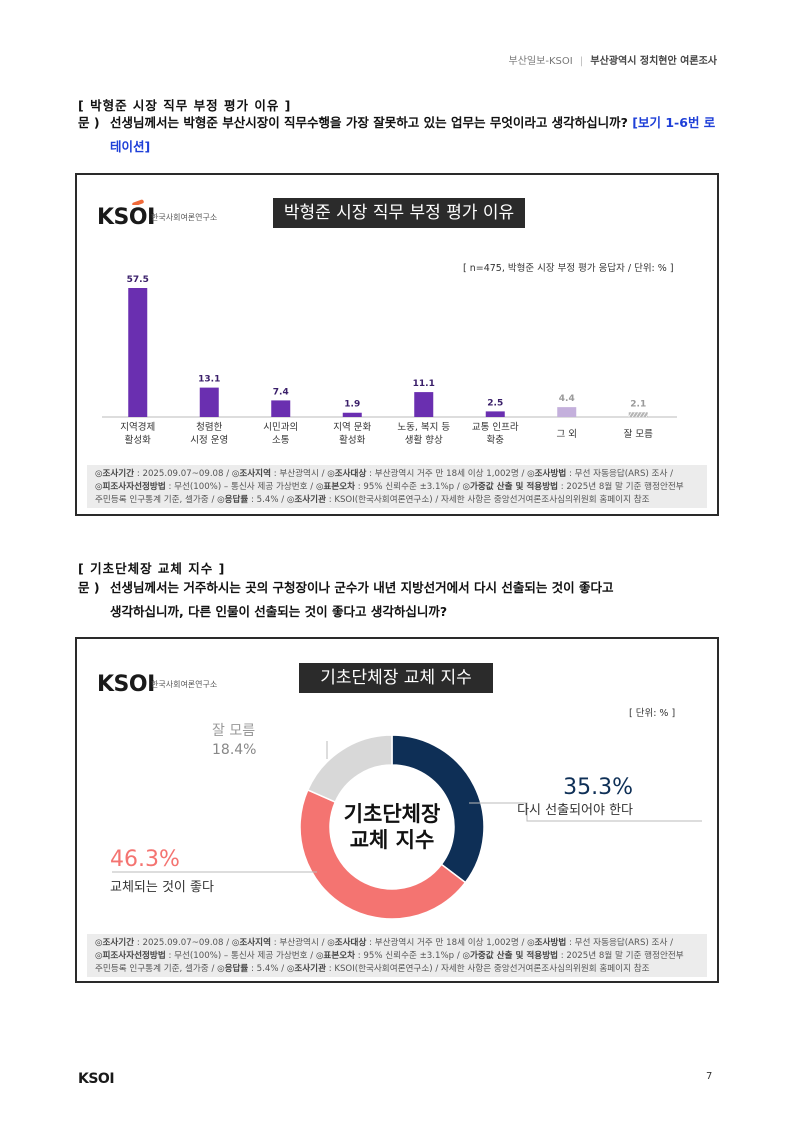 The height and width of the screenshot is (1121, 793). I want to click on data-label: 13.1, so click(209, 380).